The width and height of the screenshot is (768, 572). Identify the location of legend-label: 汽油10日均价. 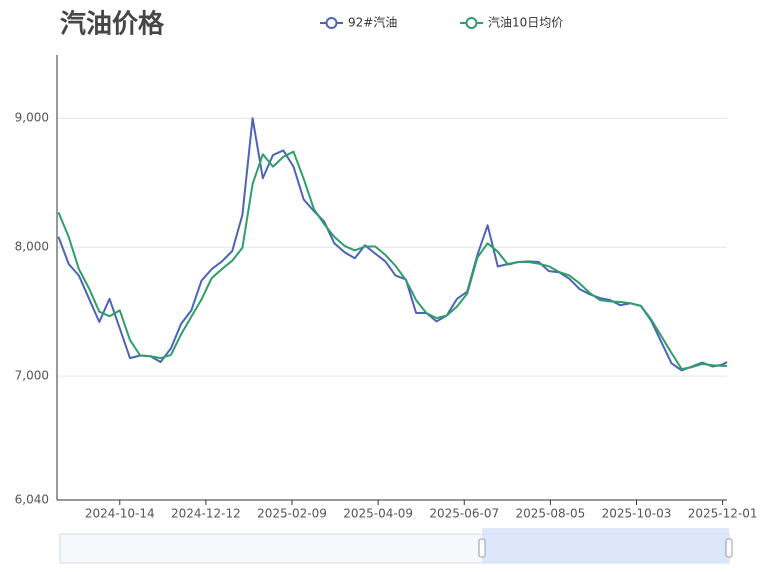
(525, 22).